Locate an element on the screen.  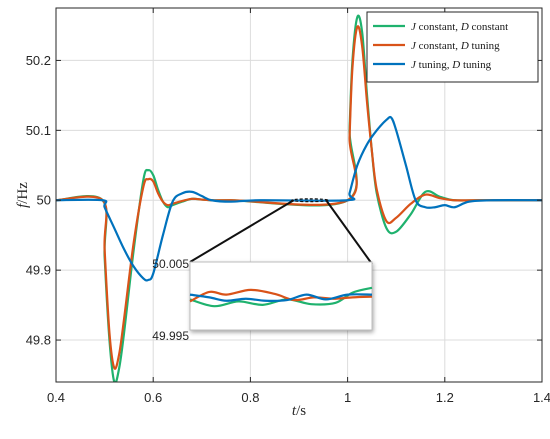
legend-entry: J constant, D constant is located at coordinates (459, 27).